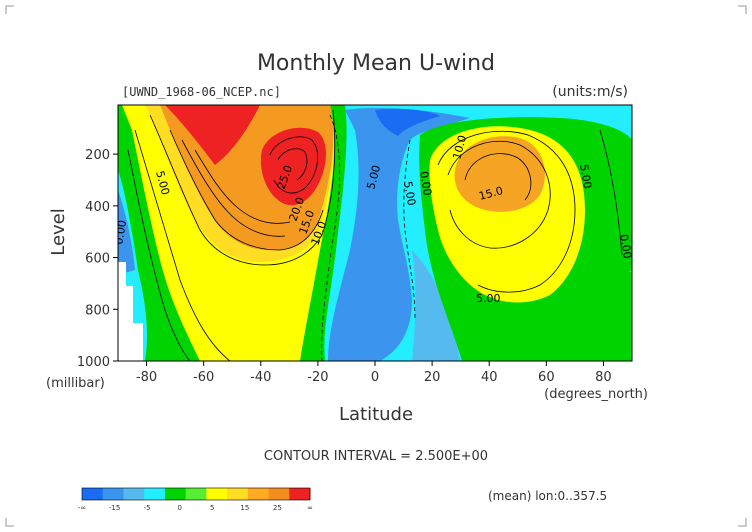  Describe the element at coordinates (293, 166) in the screenshot. I see `region-red-subtropical-jet` at that location.